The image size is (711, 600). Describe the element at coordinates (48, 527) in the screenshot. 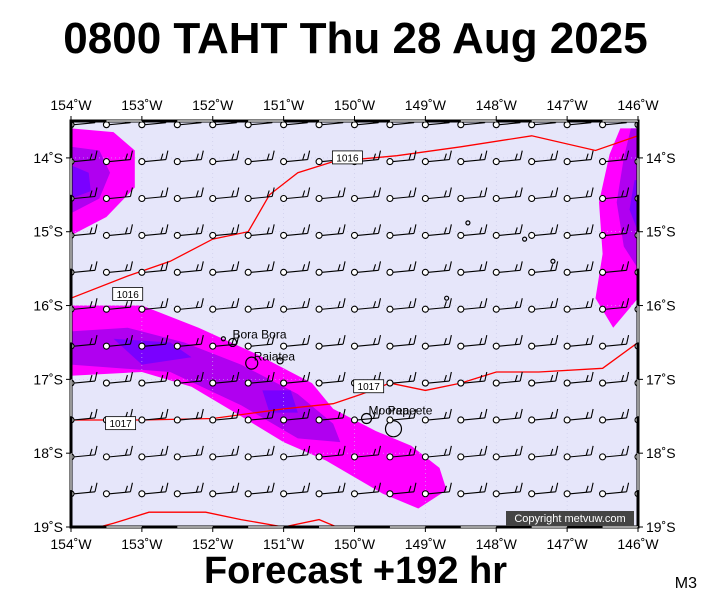

I see `lat-tick-label-left: 19˚S` at that location.